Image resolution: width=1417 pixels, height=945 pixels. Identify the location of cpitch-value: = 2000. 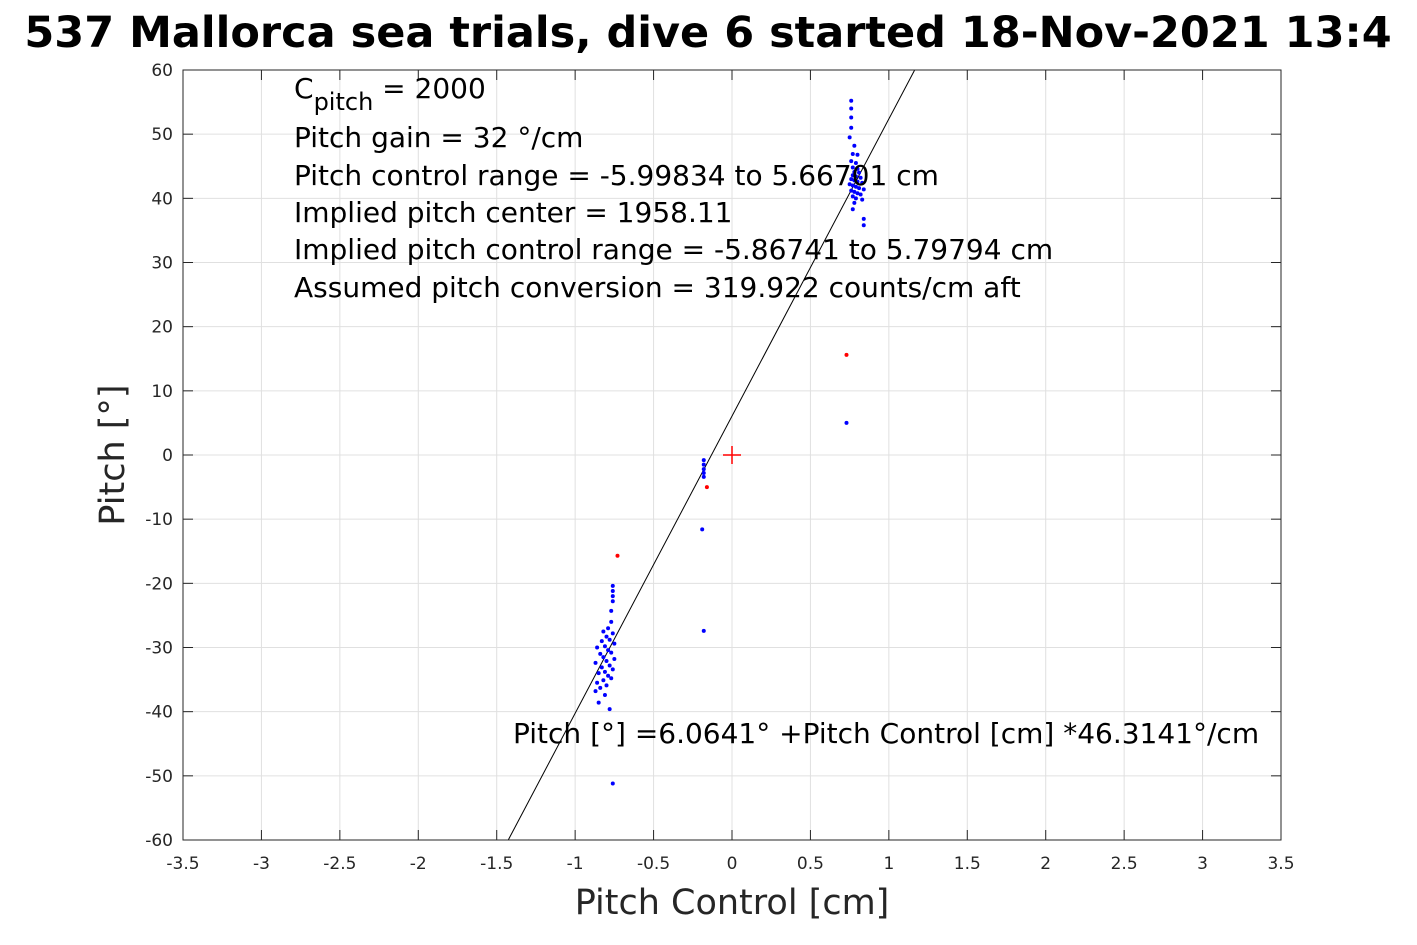
(429, 88).